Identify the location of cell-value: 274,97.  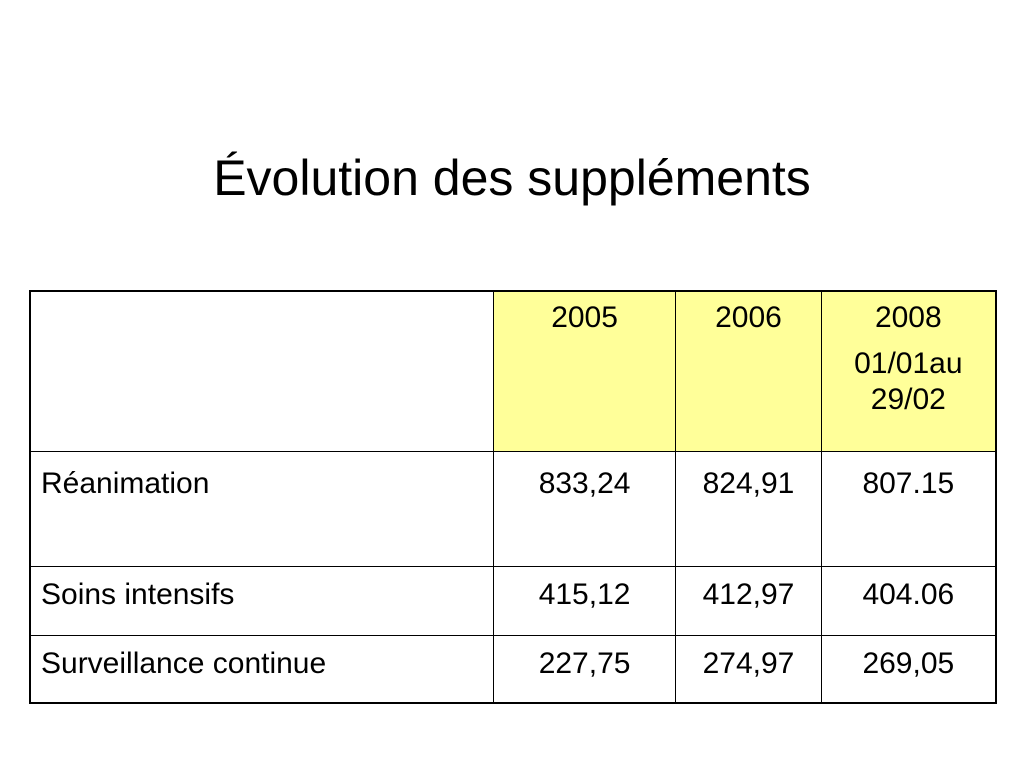
(748, 669).